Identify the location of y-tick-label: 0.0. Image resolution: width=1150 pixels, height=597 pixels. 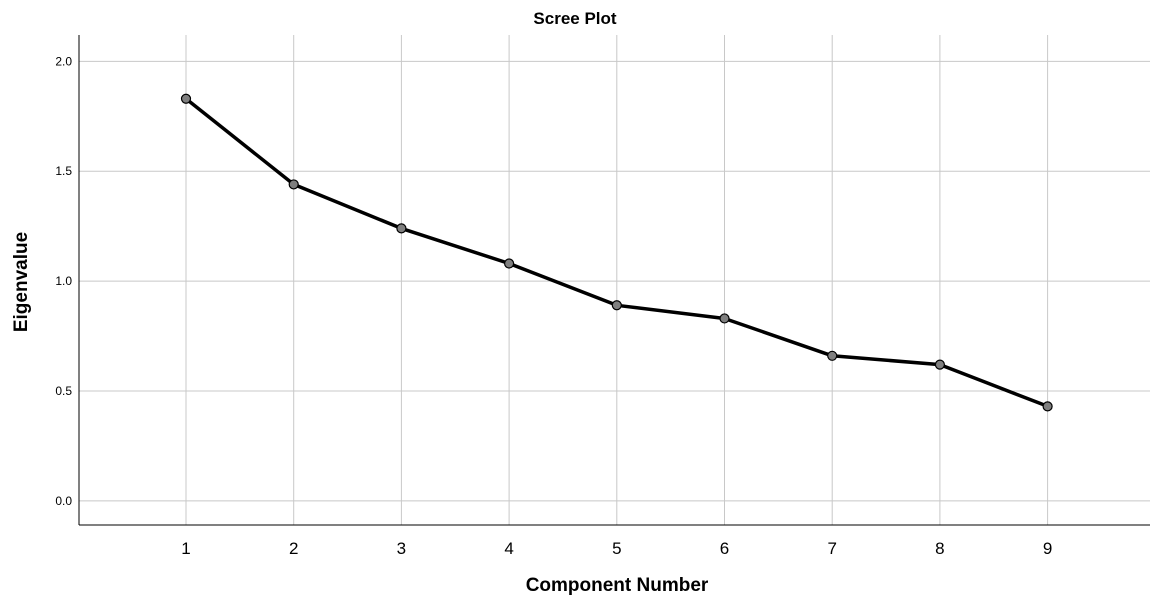
(63, 501).